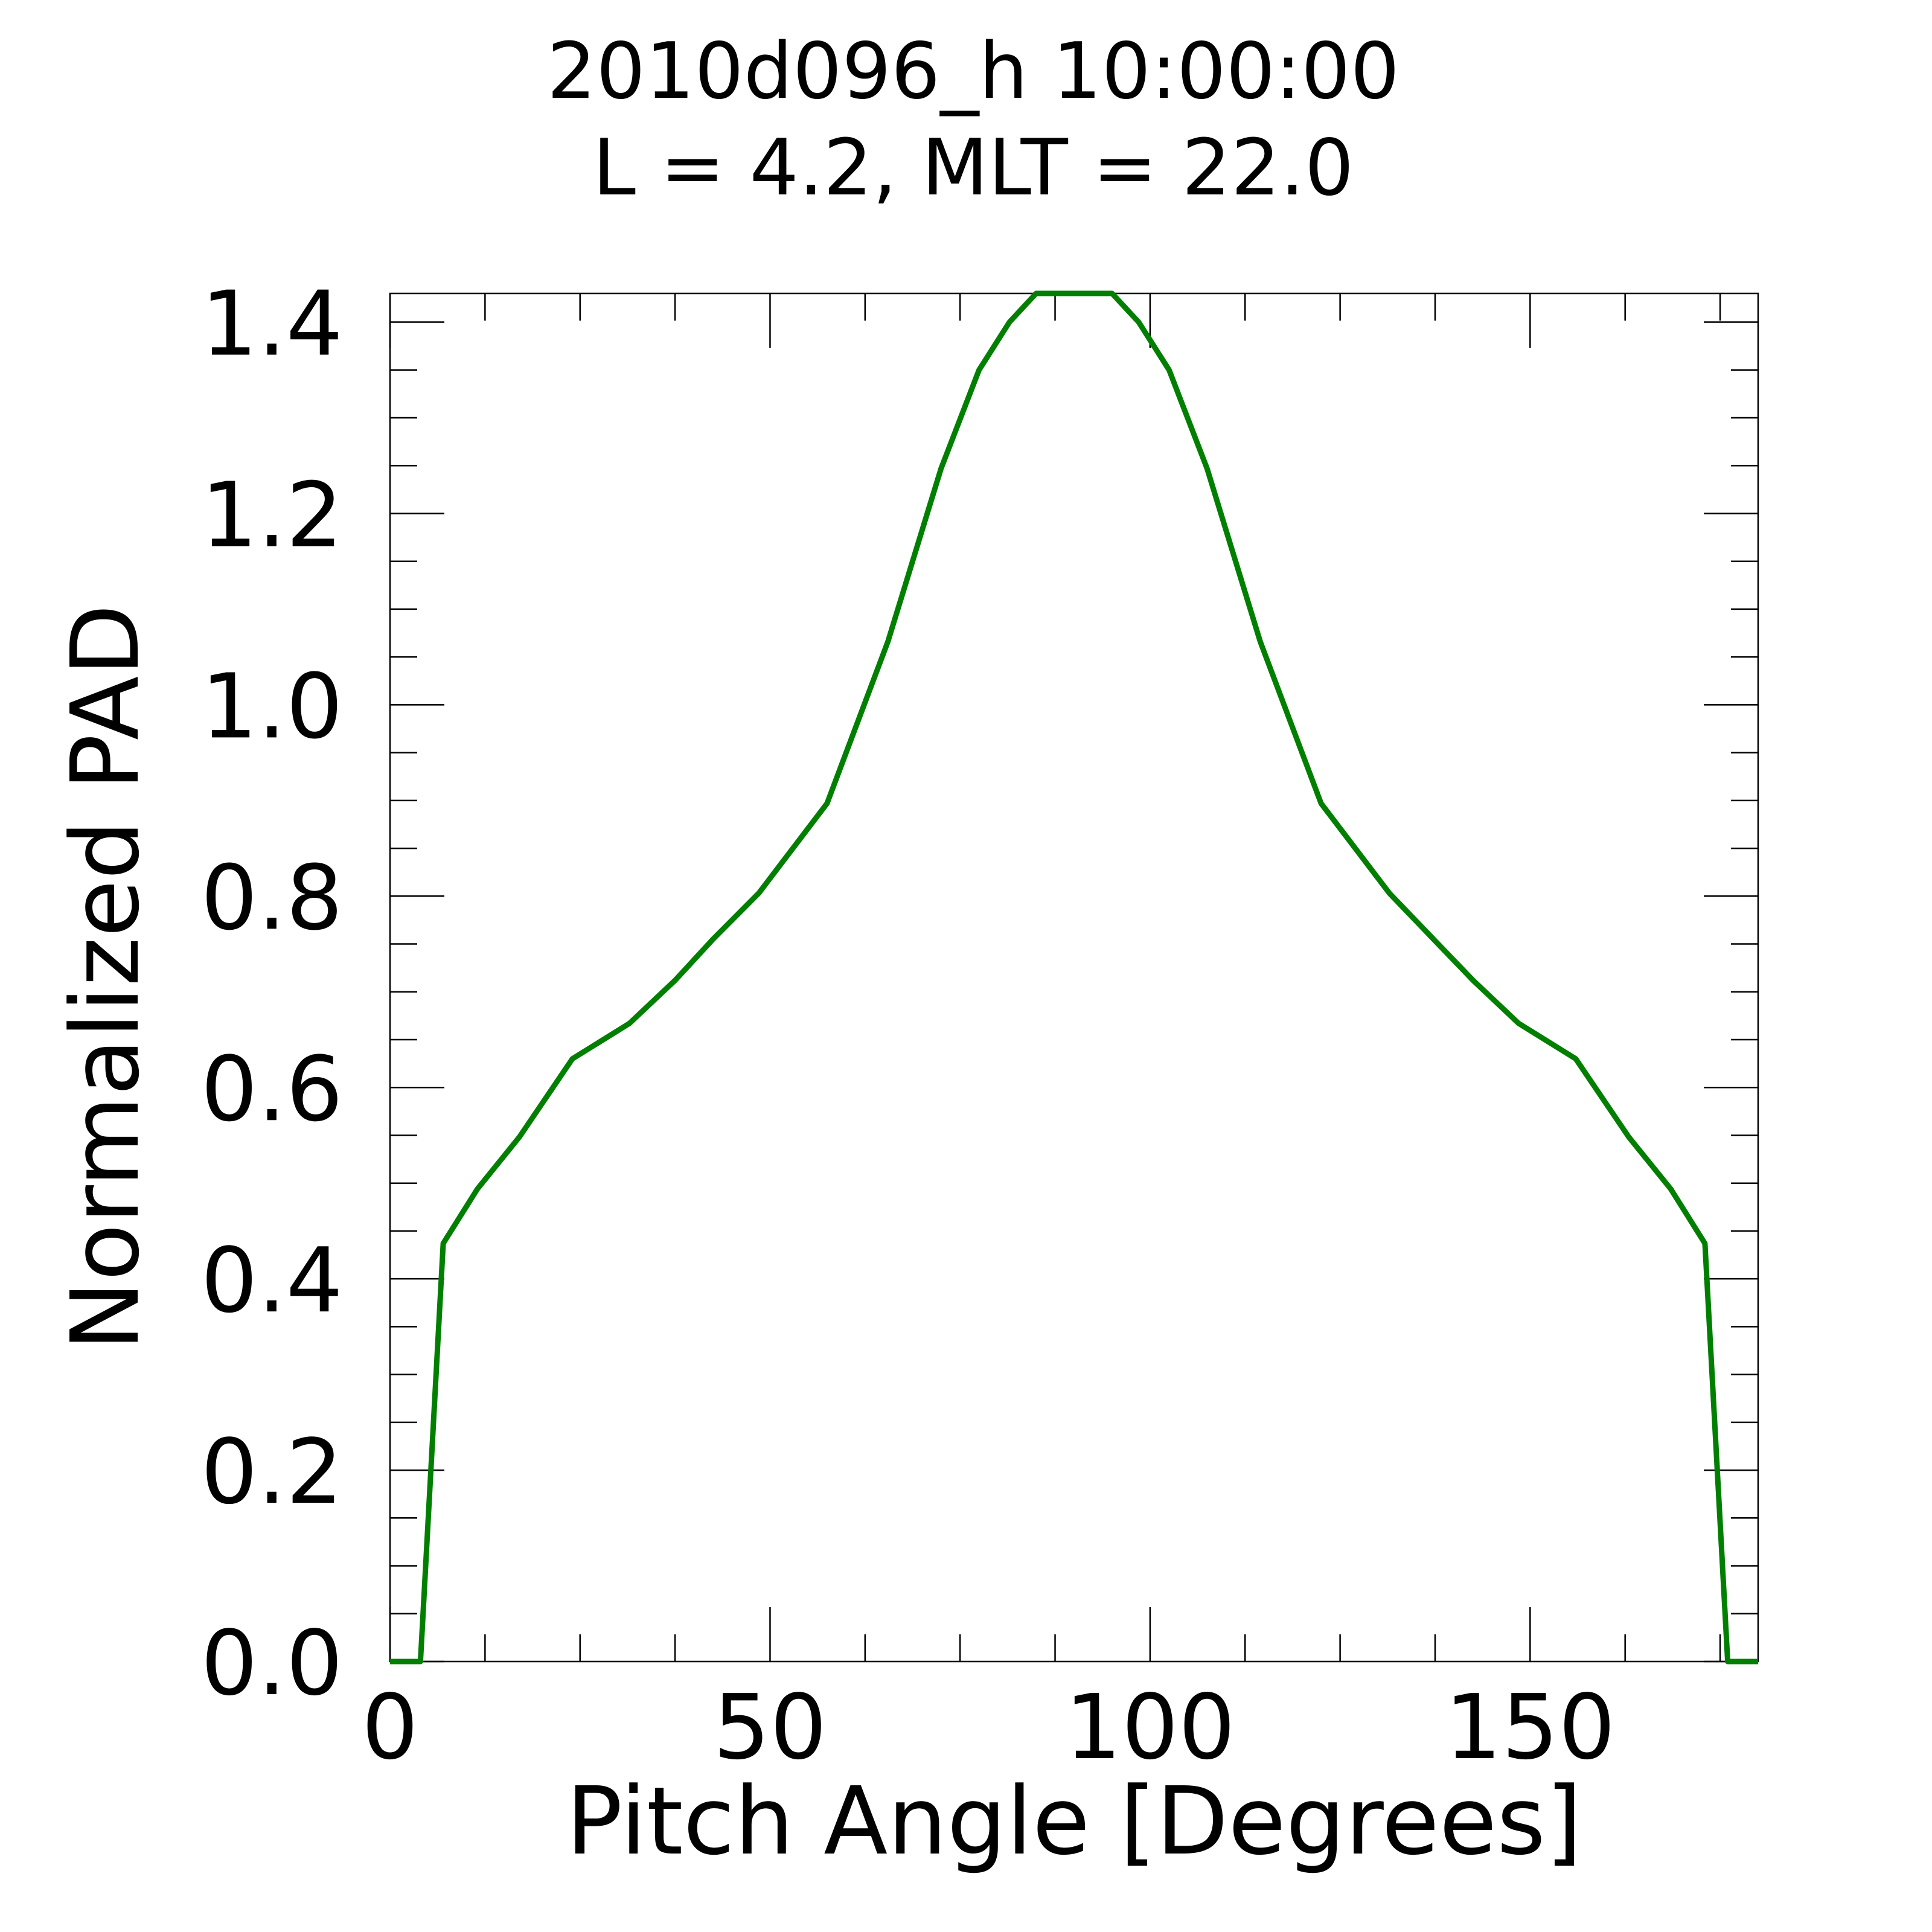 This screenshot has width=1932, height=1932. What do you see at coordinates (272, 706) in the screenshot?
I see `y-tick-label: 1.0` at bounding box center [272, 706].